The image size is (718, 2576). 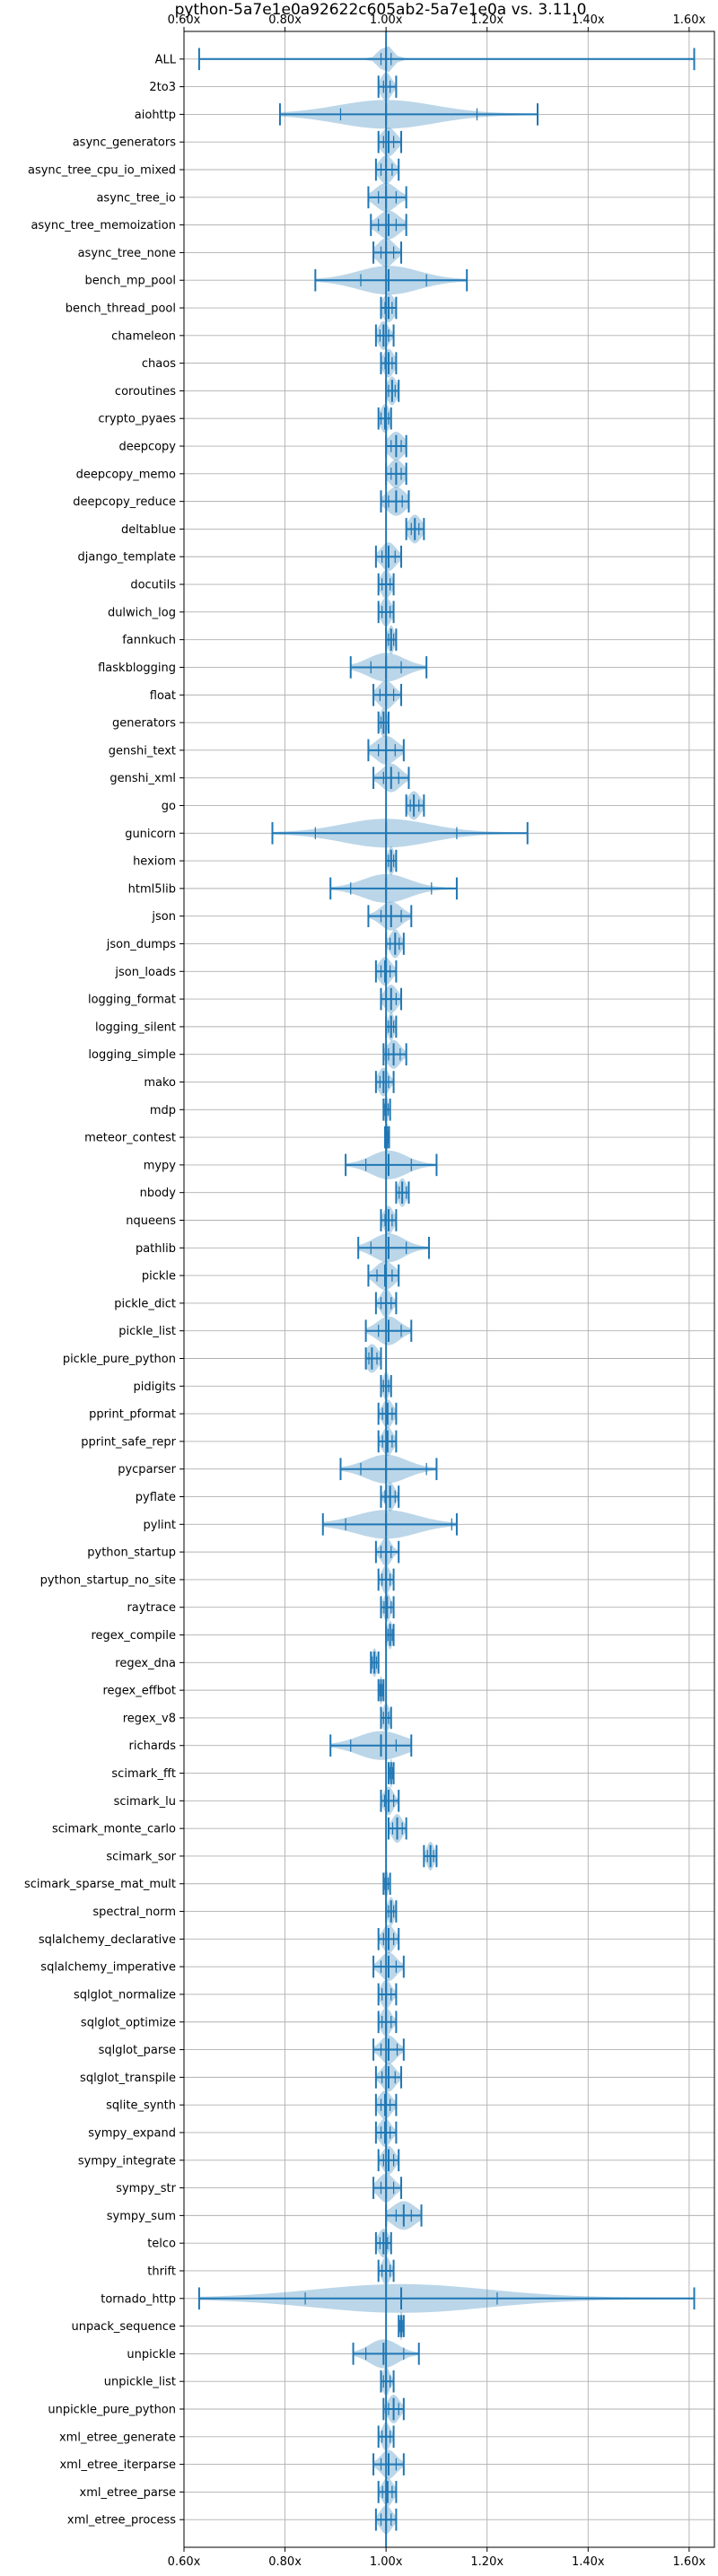 I want to click on benchmark-label: bench_thread_pool, so click(x=121, y=309).